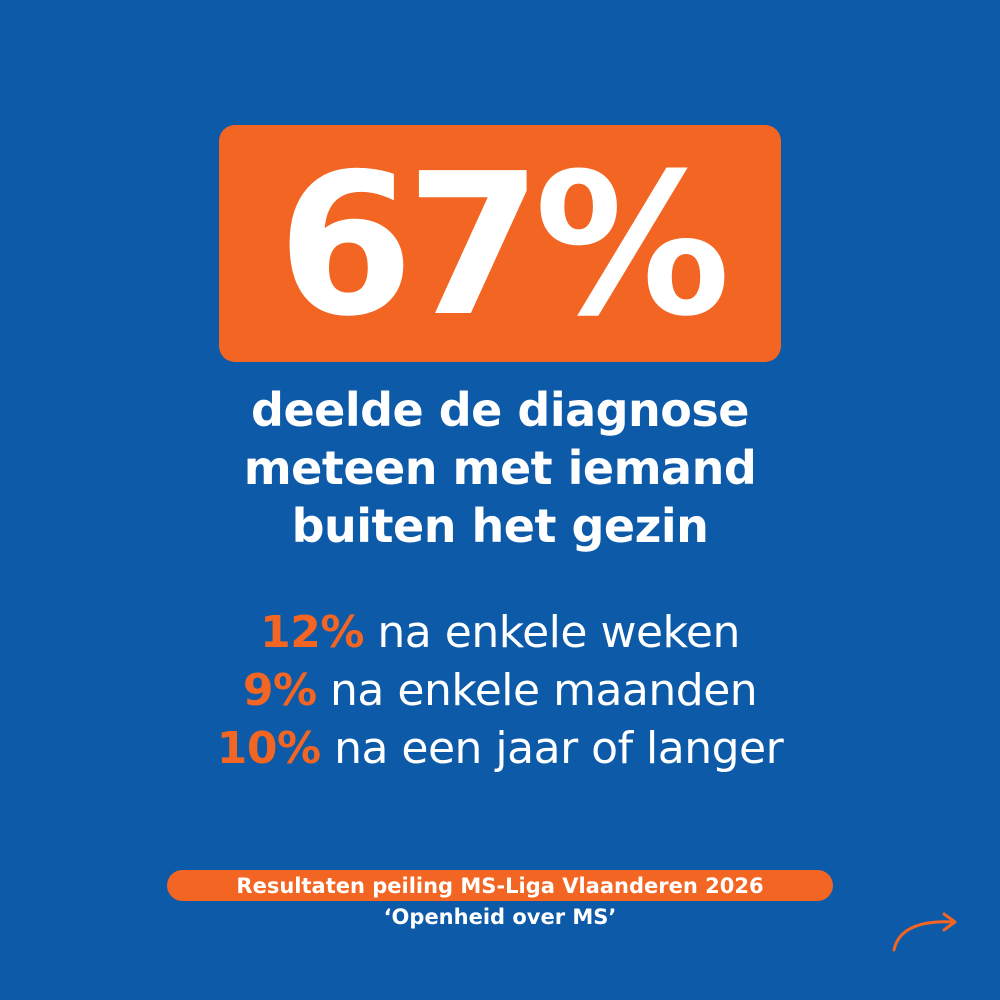  Describe the element at coordinates (552, 748) in the screenshot. I see `stat-text: na een jaar of langer` at that location.